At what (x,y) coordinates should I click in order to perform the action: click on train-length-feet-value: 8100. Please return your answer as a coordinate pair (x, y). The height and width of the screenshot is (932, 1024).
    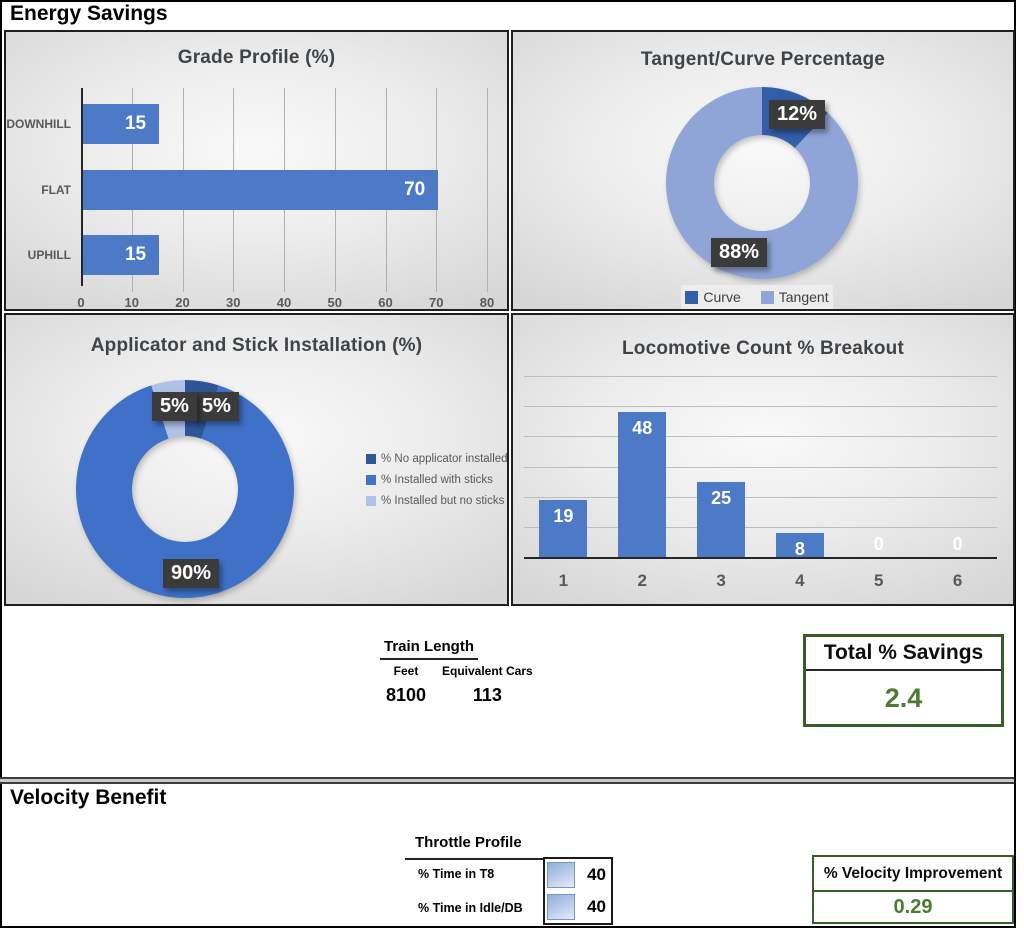
    Looking at the image, I should click on (406, 695).